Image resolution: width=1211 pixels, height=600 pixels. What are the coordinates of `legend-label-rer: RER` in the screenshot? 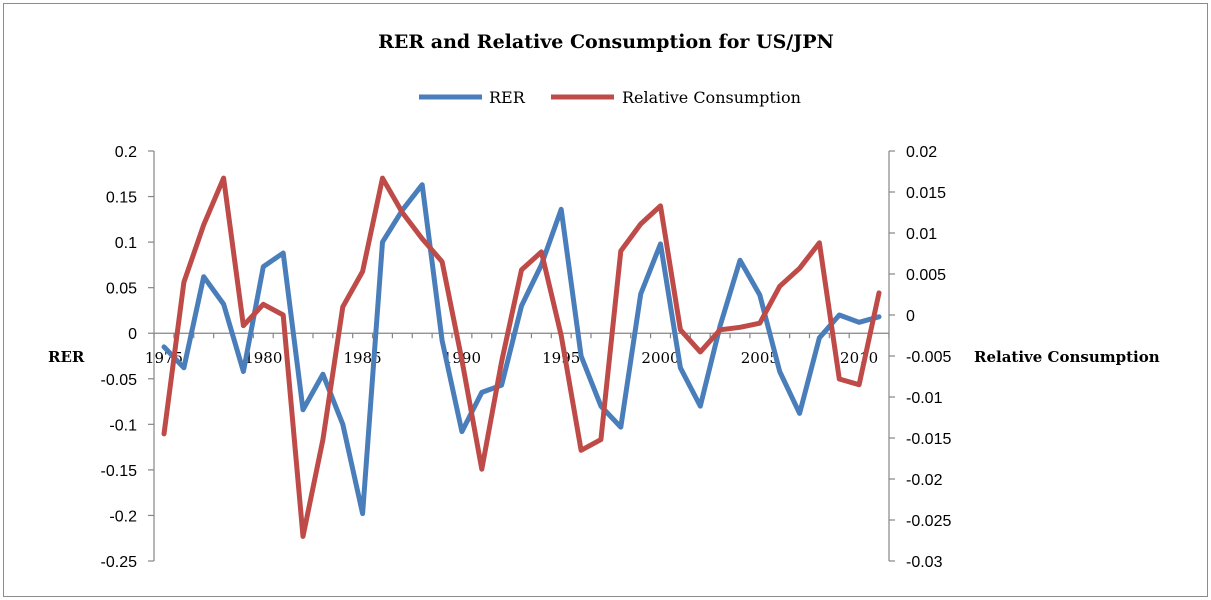 It's located at (507, 97).